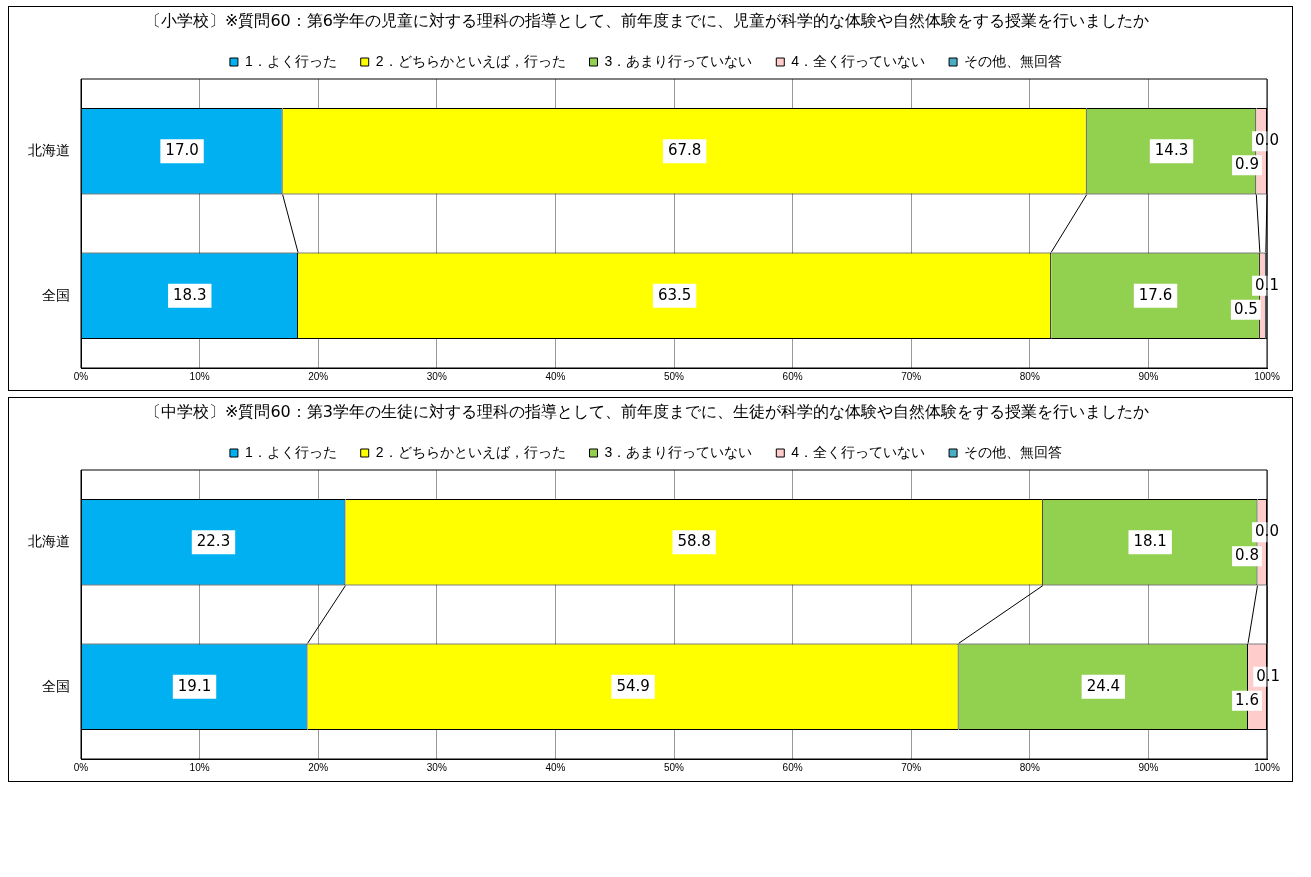 The width and height of the screenshot is (1311, 877). I want to click on chart-title: 〔中学校〕※質問60：第3学年の生徒に対する理科の指導として、前年度までに、生徒が科学的な体験や自然体験をする授業を行いましたか, so click(647, 412).